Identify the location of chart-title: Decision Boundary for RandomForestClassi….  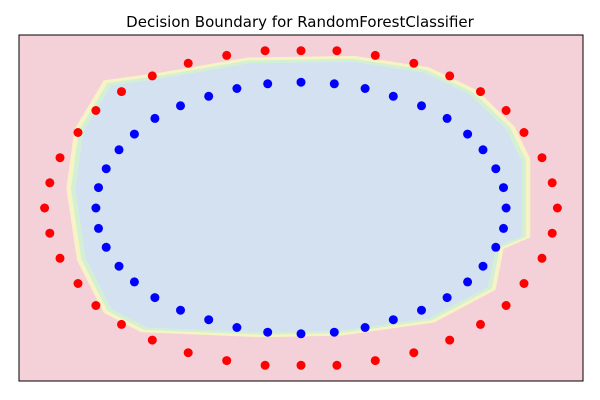
(300, 22).